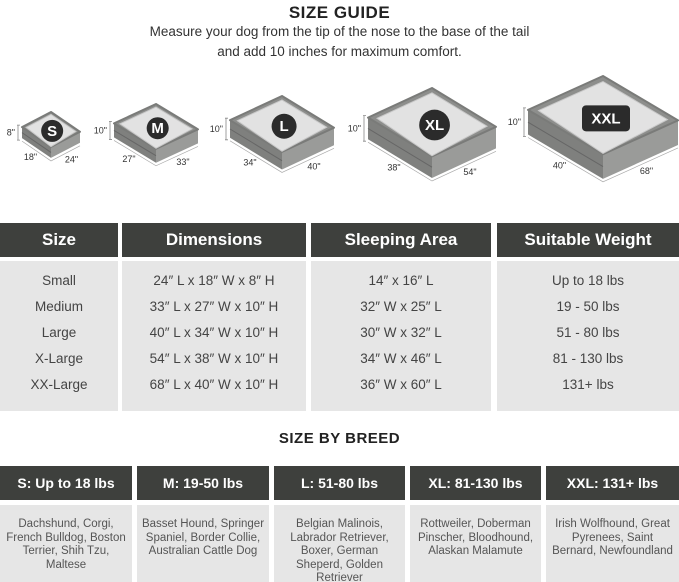 The image size is (679, 582). Describe the element at coordinates (313, 166) in the screenshot. I see `width-label: 40"` at that location.